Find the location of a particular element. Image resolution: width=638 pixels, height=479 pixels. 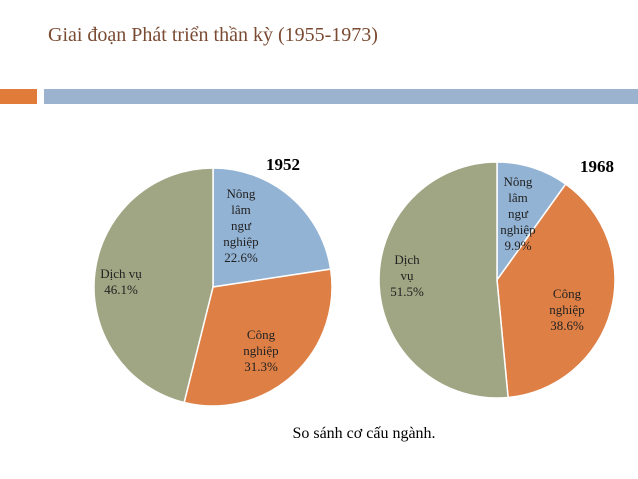

pie-0-slice-2-label: Dịch vụ 46.1% is located at coordinates (121, 281).